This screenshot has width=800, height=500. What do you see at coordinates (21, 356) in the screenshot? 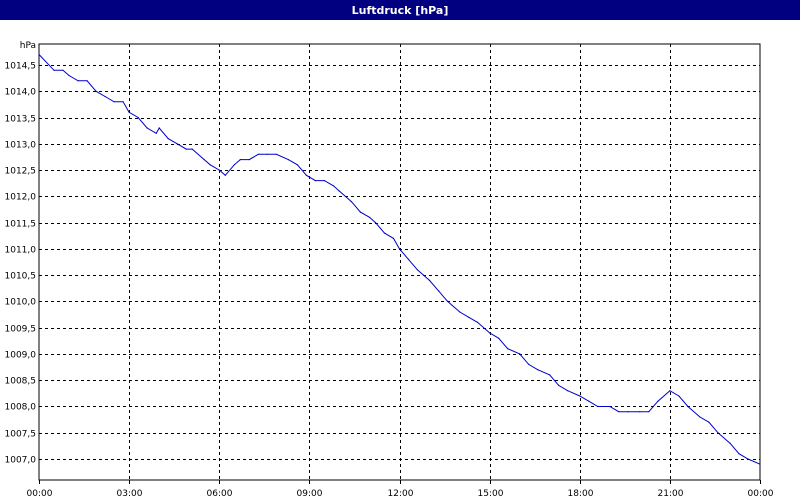
I see `y-tick-label: 1009,0` at bounding box center [21, 356].